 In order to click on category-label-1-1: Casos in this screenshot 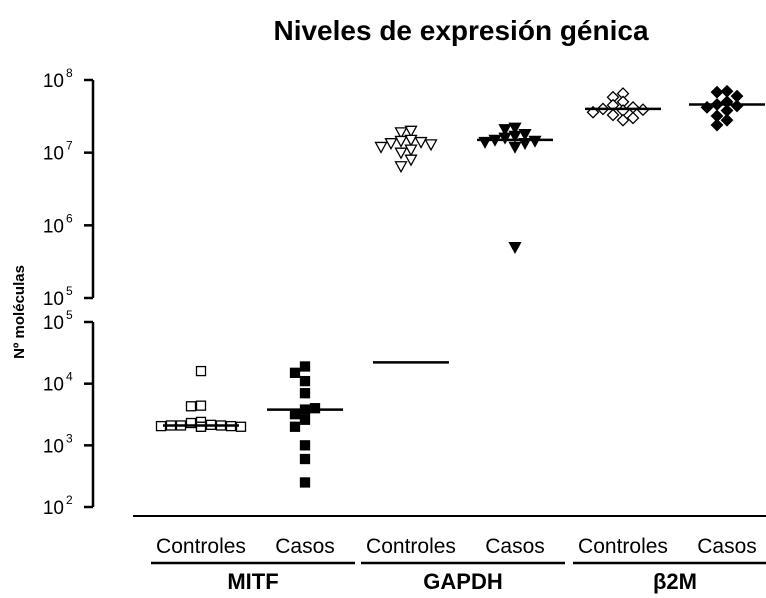, I will do `click(515, 546)`.